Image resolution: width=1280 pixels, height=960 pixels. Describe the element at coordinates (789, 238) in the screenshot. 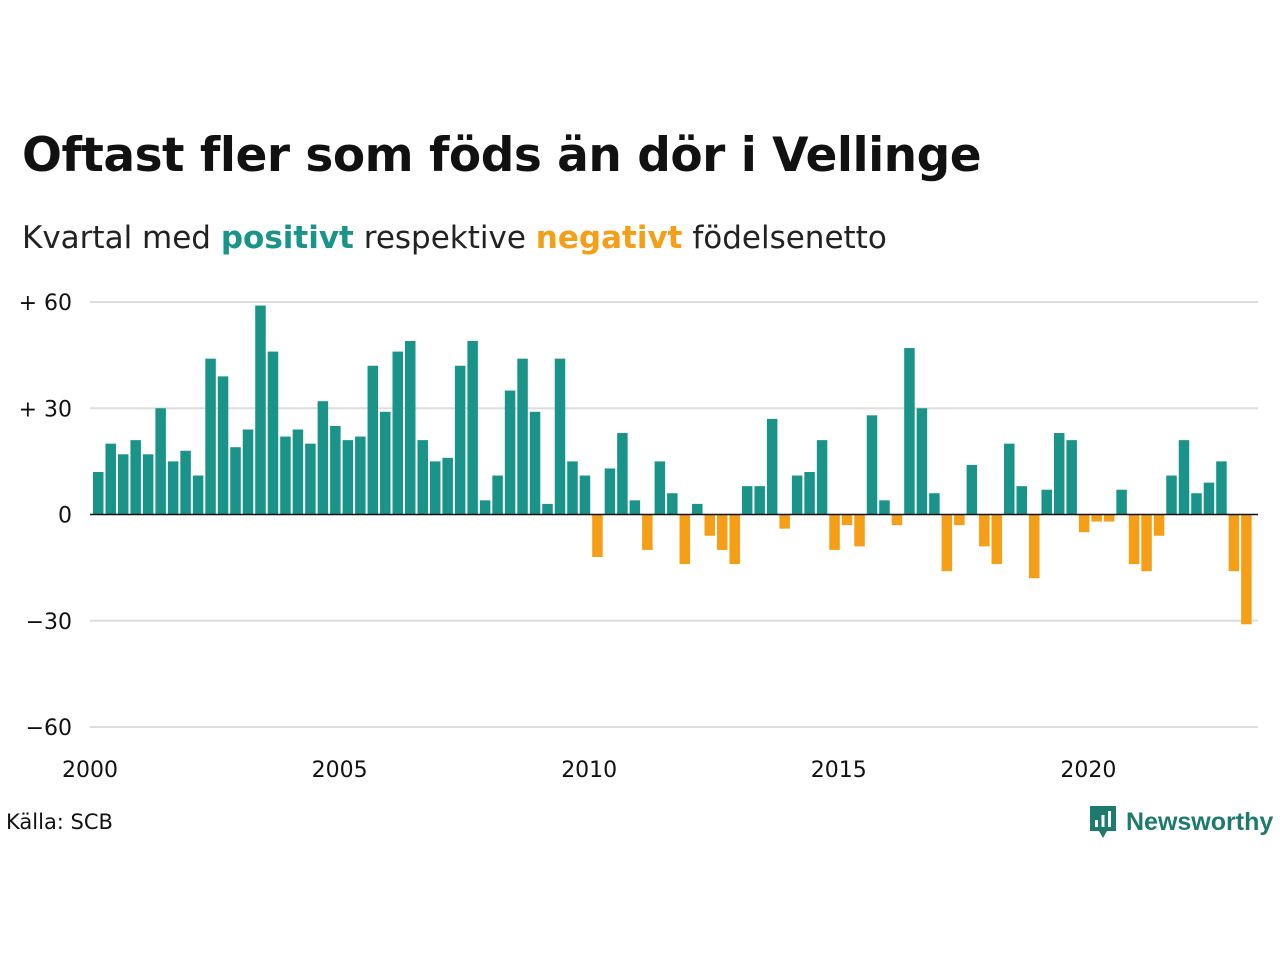

I see `subtitle-suffix: födelsenetto` at that location.